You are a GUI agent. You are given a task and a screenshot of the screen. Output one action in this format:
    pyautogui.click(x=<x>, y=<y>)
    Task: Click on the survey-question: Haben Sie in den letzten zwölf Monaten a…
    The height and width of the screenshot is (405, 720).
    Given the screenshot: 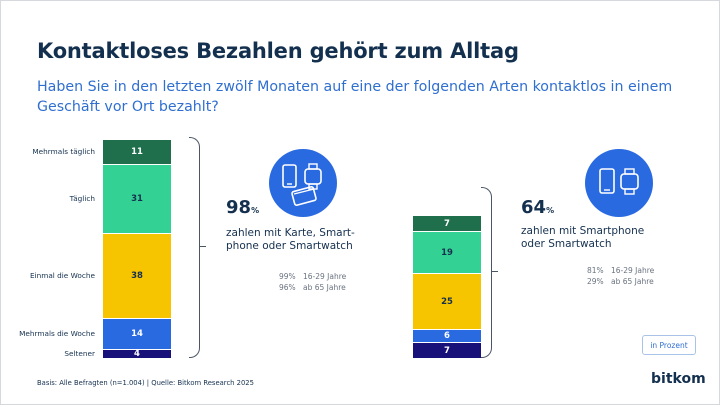 What is the action you would take?
    pyautogui.click(x=355, y=97)
    